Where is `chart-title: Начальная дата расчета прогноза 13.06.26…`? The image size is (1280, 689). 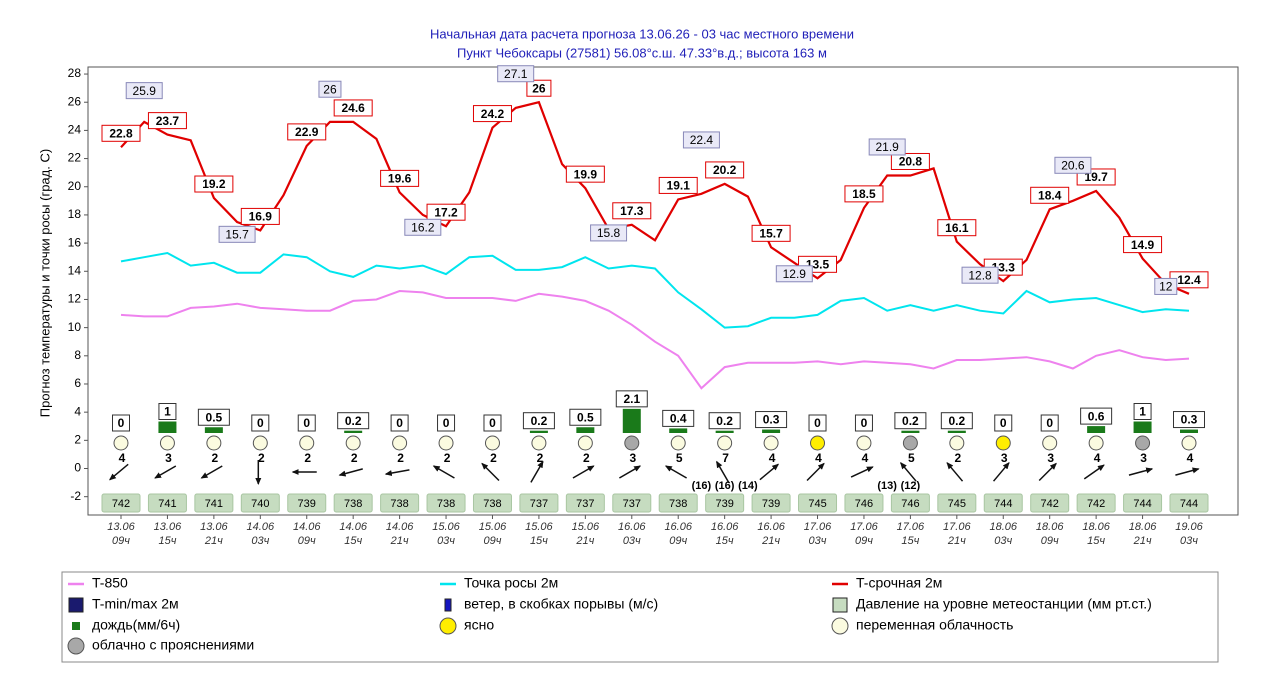 chart-title: Начальная дата расчета прогноза 13.06.26… is located at coordinates (642, 33).